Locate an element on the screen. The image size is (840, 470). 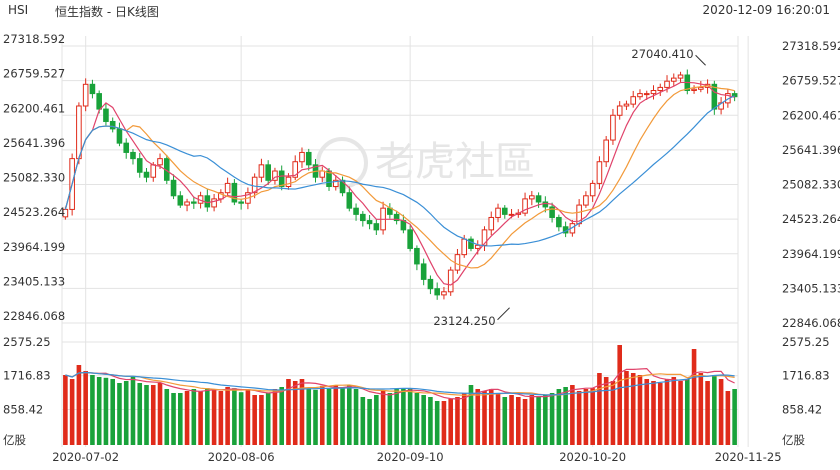
date-tick-label: 2020-10-20 is located at coordinates (592, 457).